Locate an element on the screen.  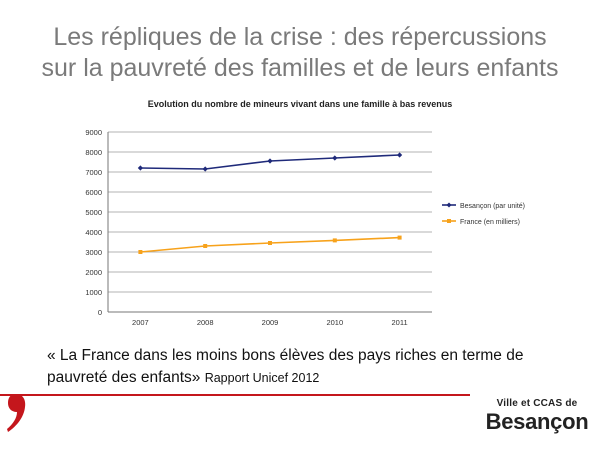
y-tick-label: 6000 is located at coordinates (93, 192).